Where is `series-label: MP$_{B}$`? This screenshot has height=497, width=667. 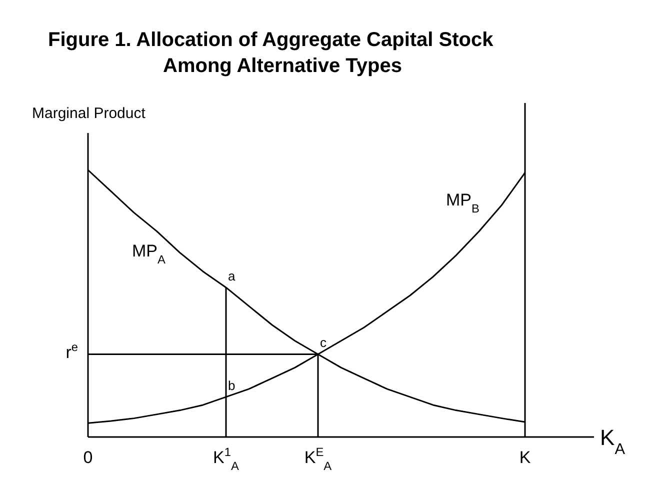
series-label: MP$_{B}$ is located at coordinates (463, 203).